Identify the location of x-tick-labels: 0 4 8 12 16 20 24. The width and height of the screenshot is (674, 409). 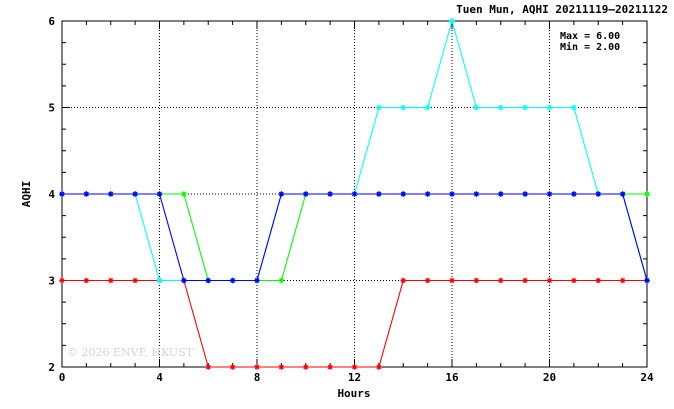
(356, 377).